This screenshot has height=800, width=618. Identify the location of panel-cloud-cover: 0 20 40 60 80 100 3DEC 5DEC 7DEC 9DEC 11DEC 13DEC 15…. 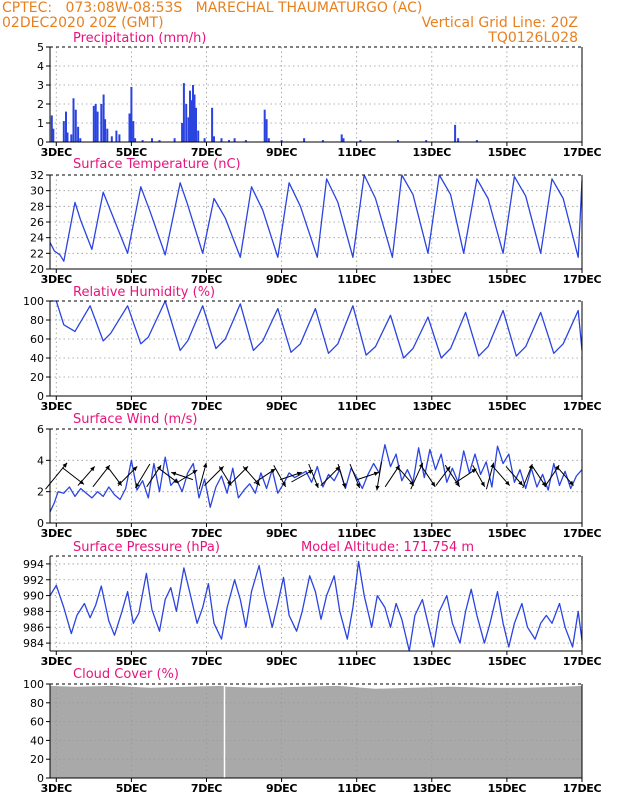
(312, 731).